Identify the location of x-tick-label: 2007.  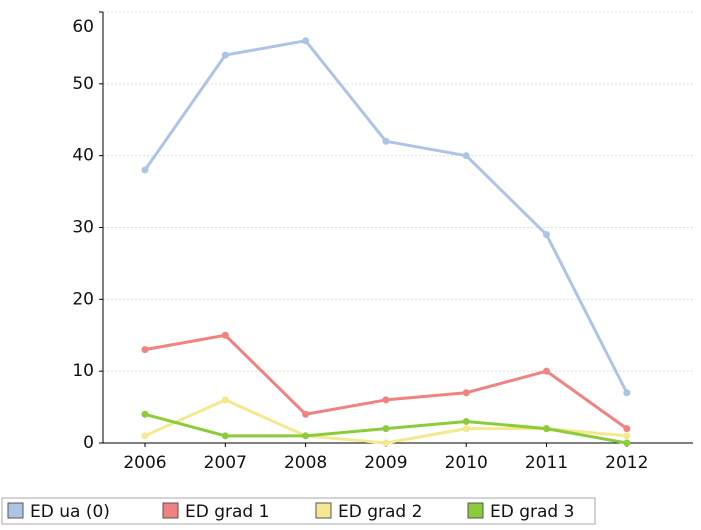
(225, 463).